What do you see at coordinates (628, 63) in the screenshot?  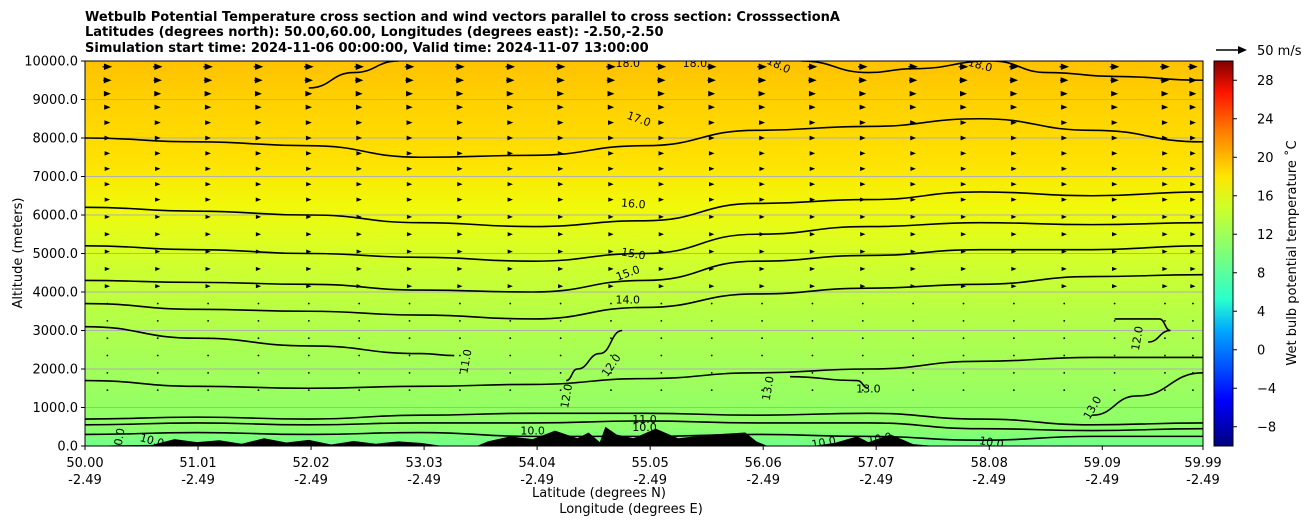 I see `contour-label: 18.0` at bounding box center [628, 63].